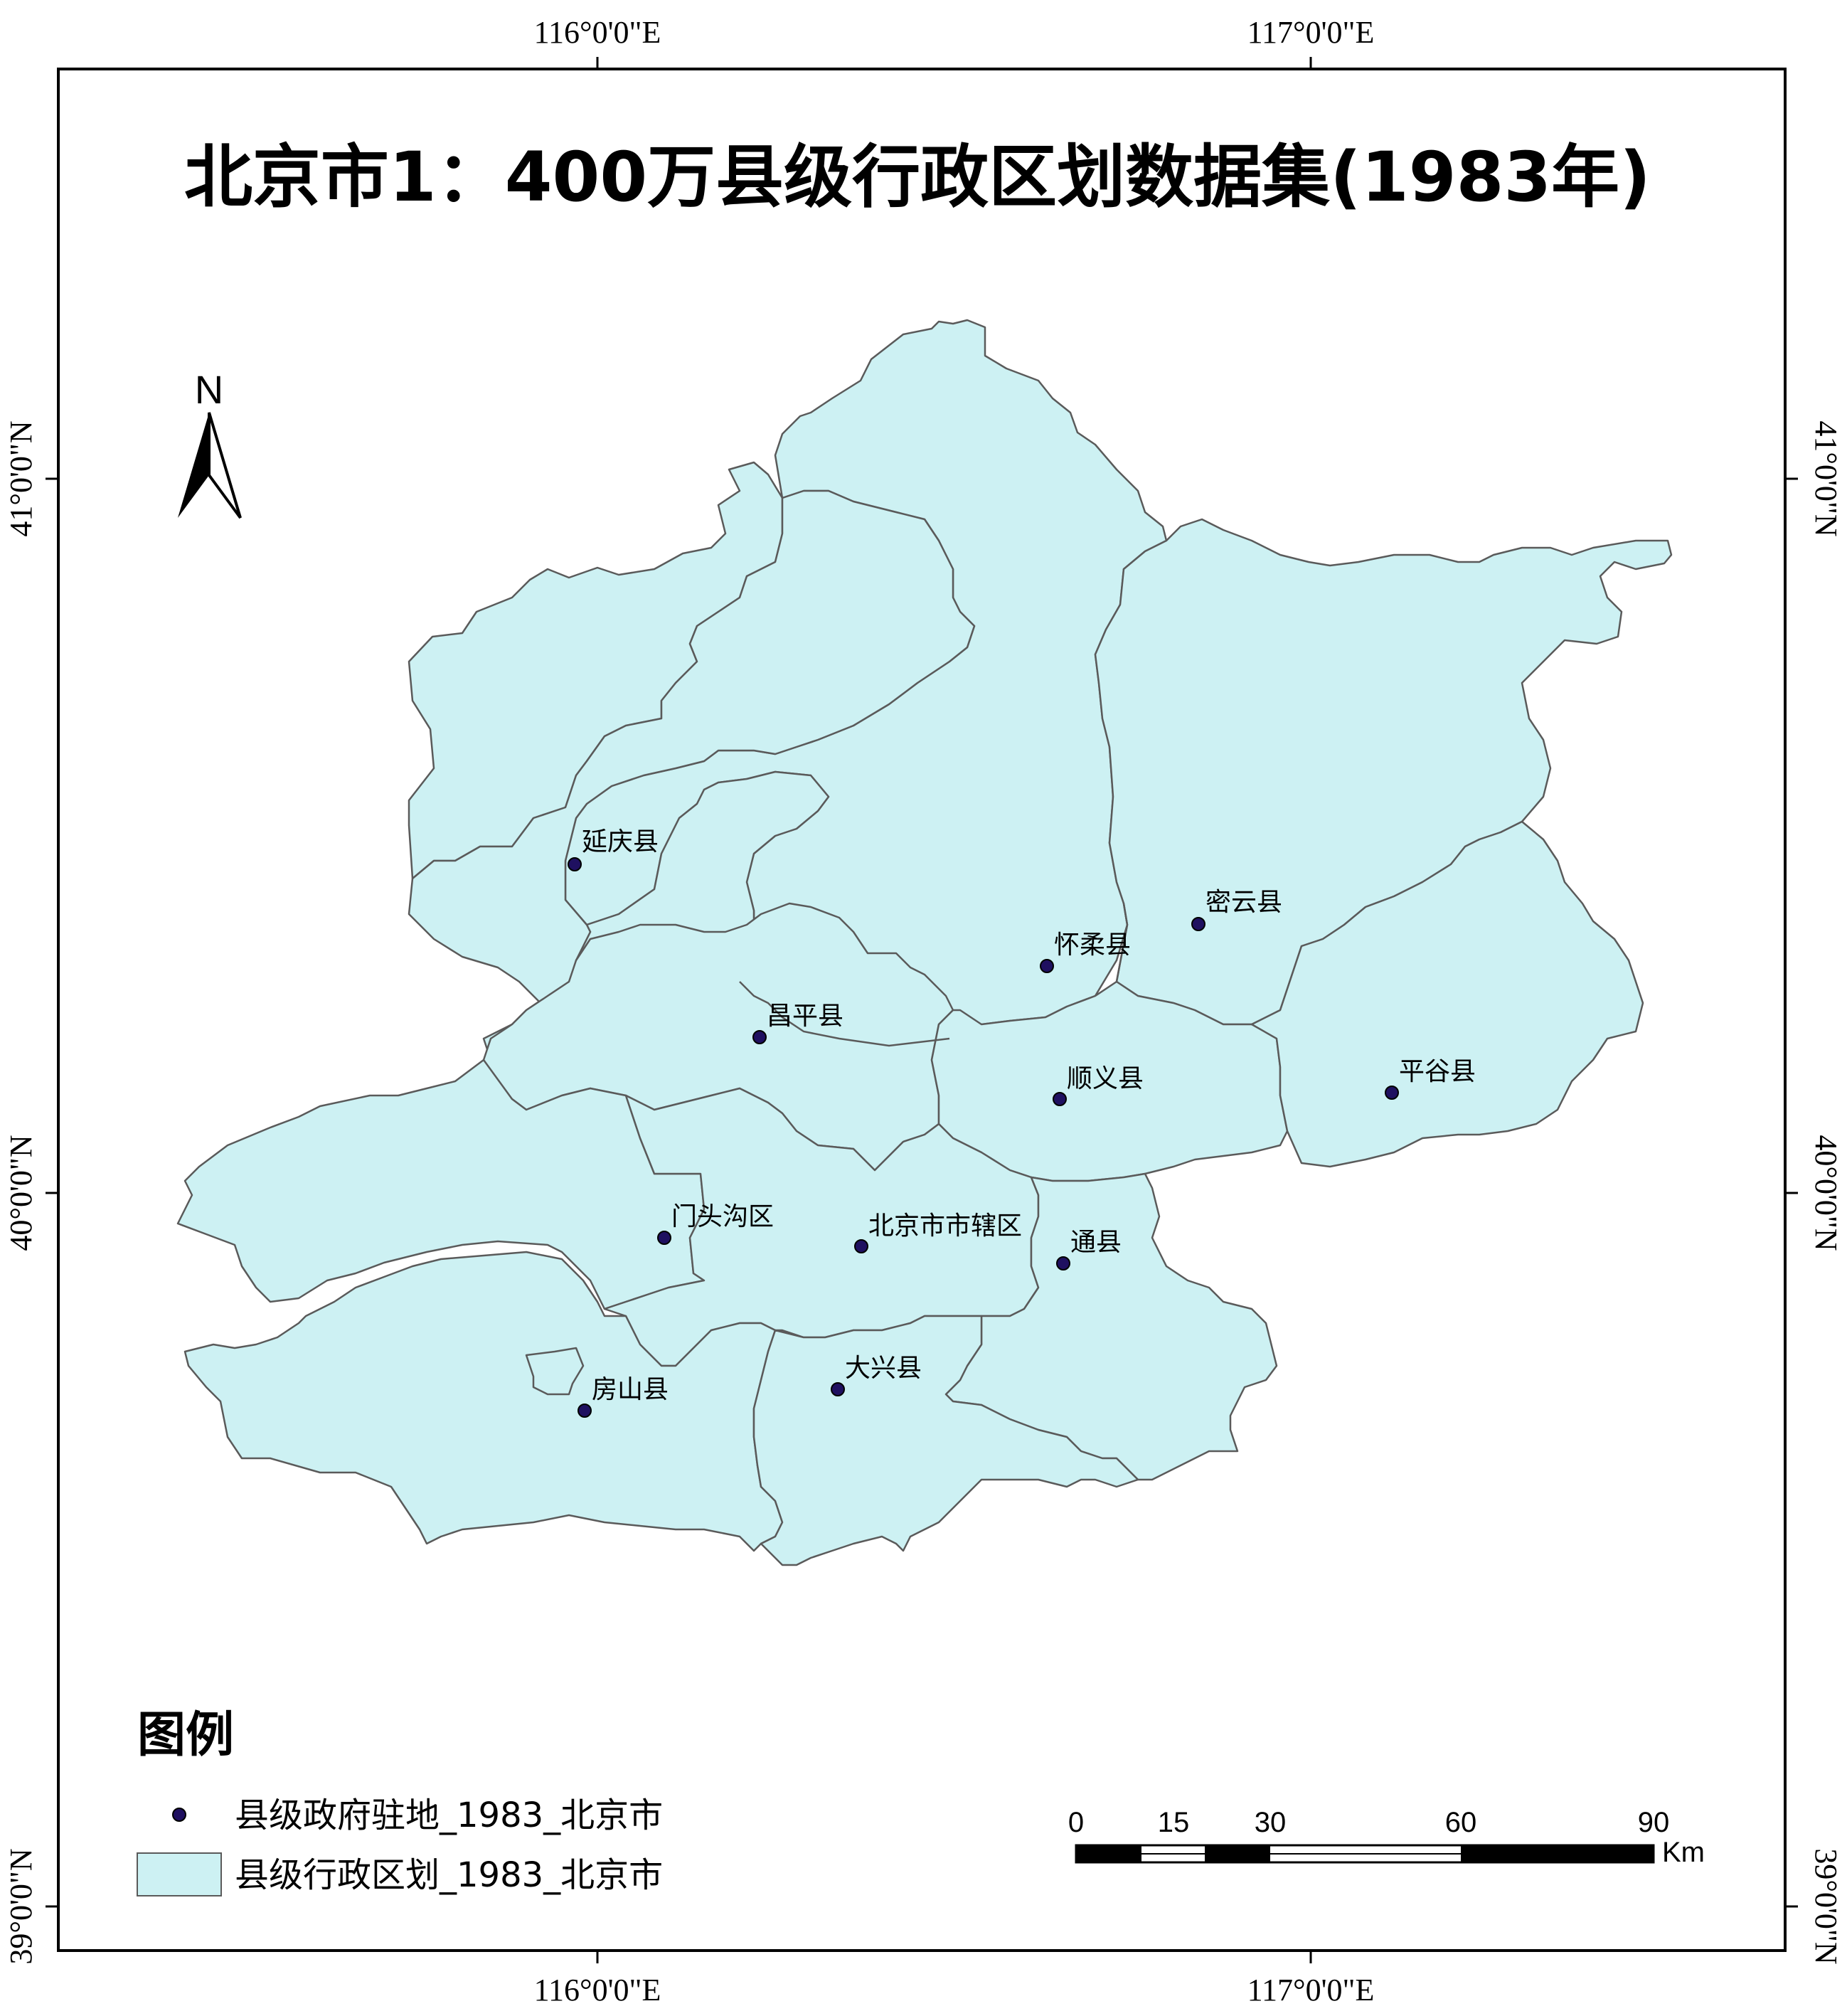 The image size is (1847, 2016). Describe the element at coordinates (1271, 1822) in the screenshot. I see `scale-tick-30: 30` at that location.